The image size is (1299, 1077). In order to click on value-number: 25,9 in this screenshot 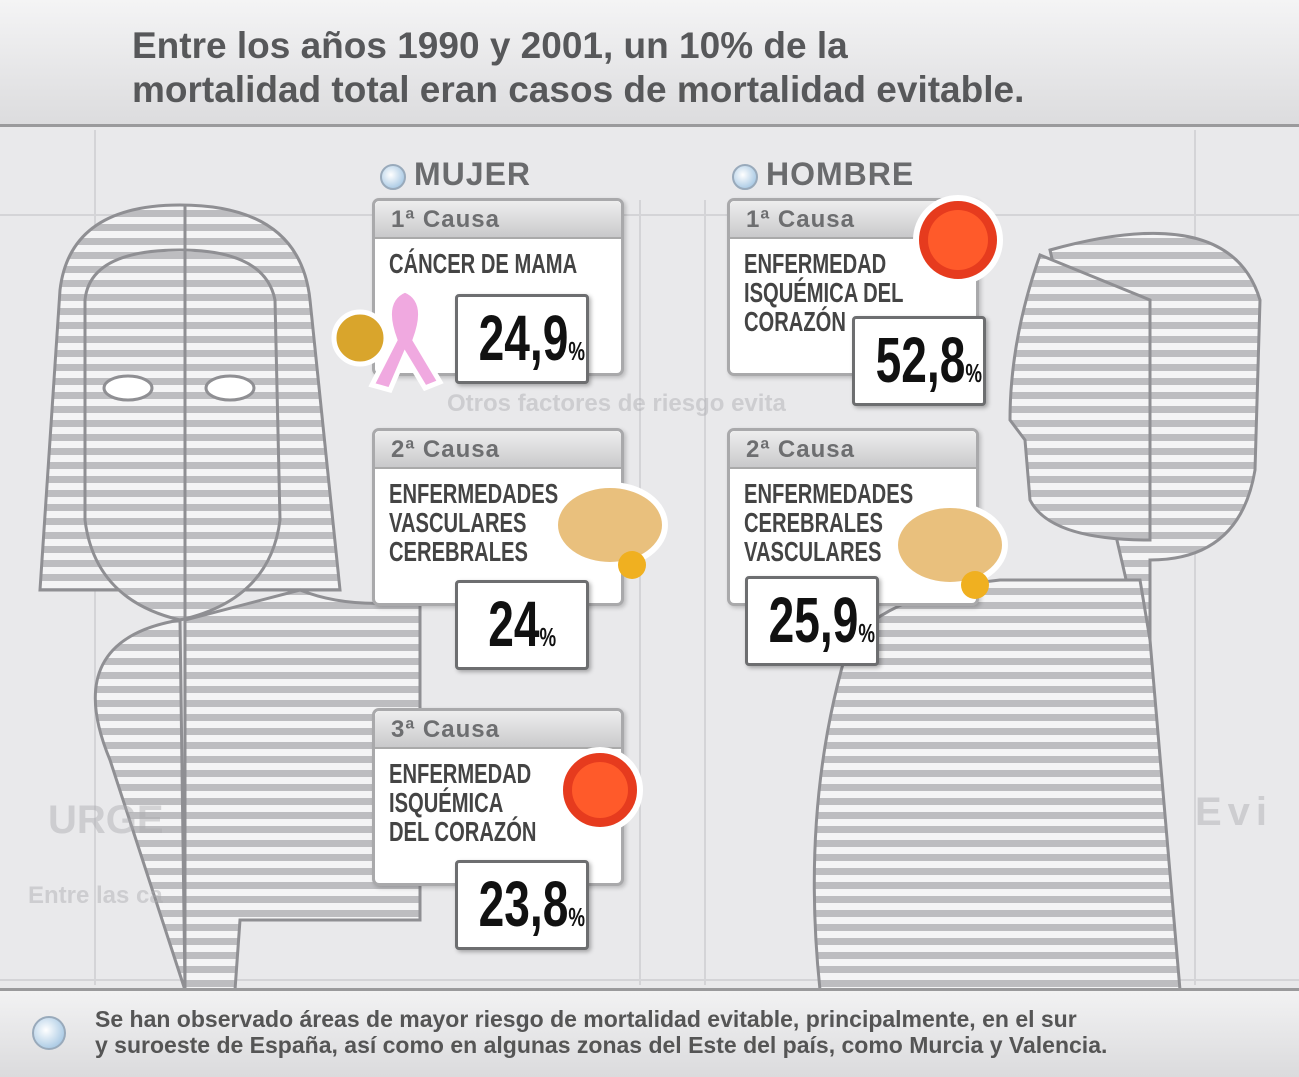, I will do `click(813, 620)`.